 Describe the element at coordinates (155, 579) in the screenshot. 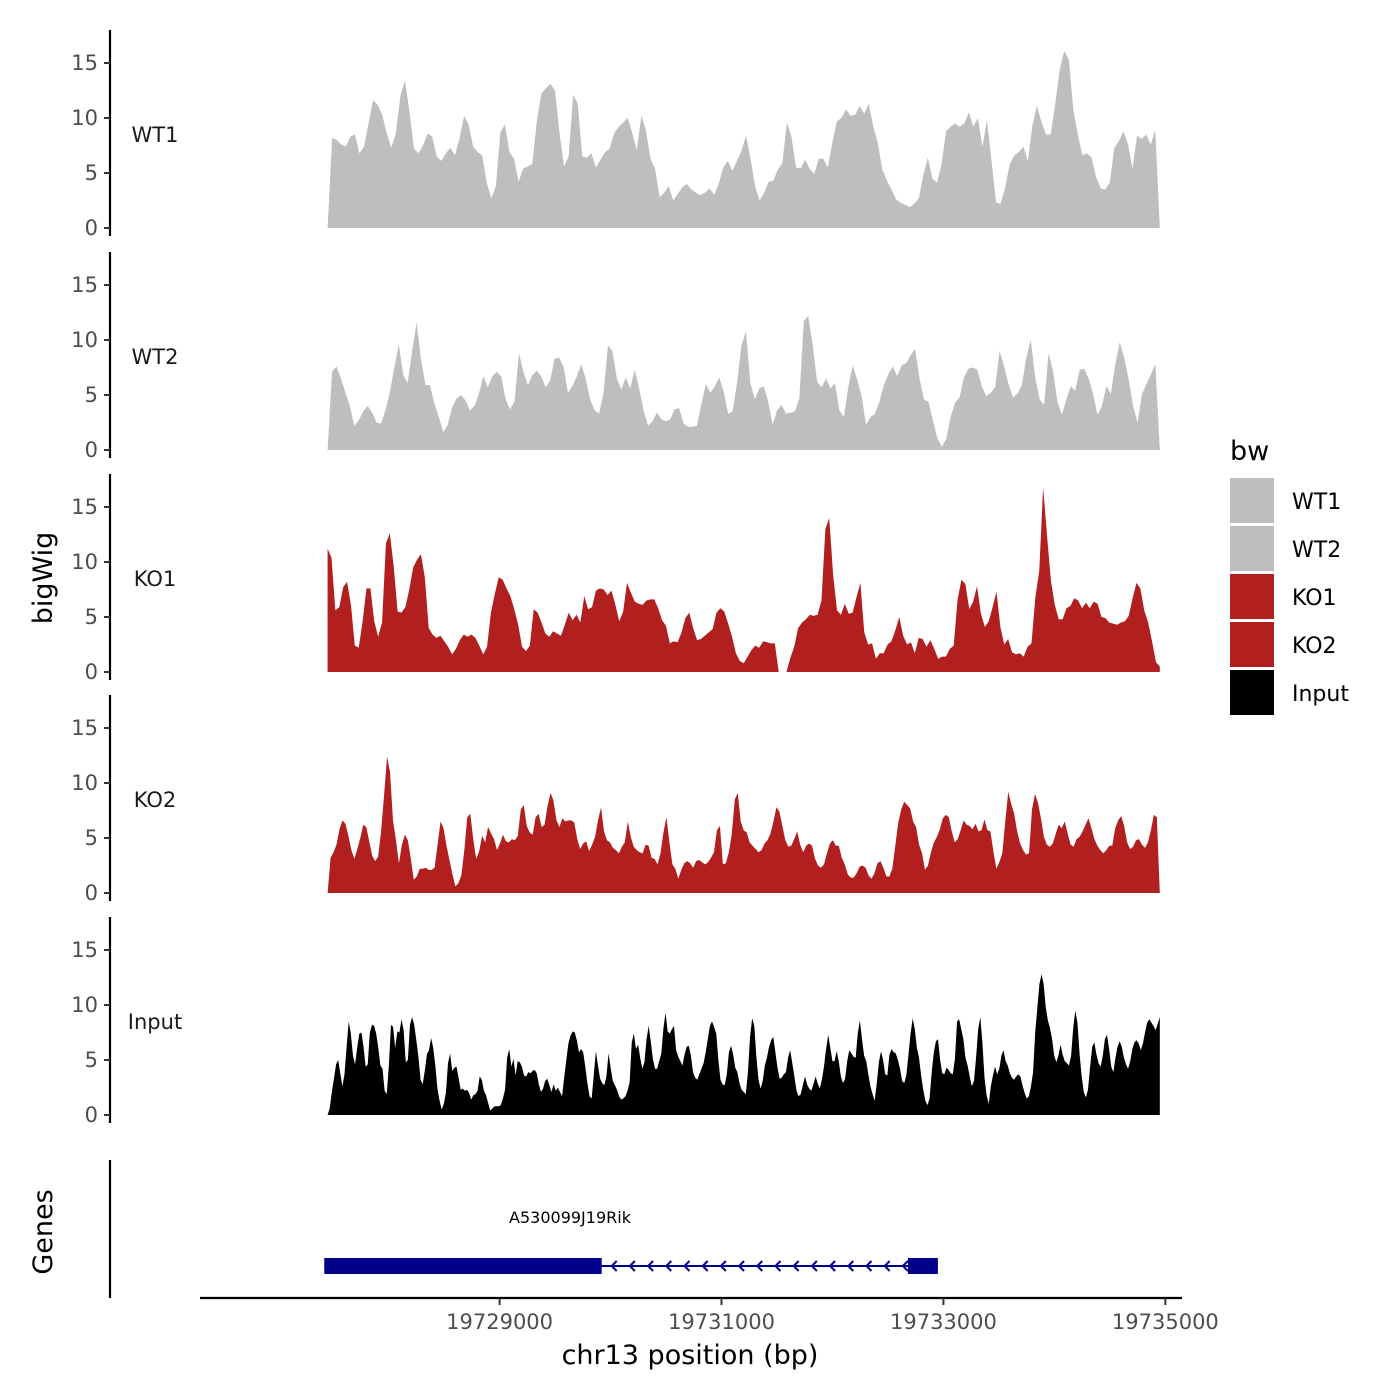

I see `track-label-ko1: KO1` at that location.